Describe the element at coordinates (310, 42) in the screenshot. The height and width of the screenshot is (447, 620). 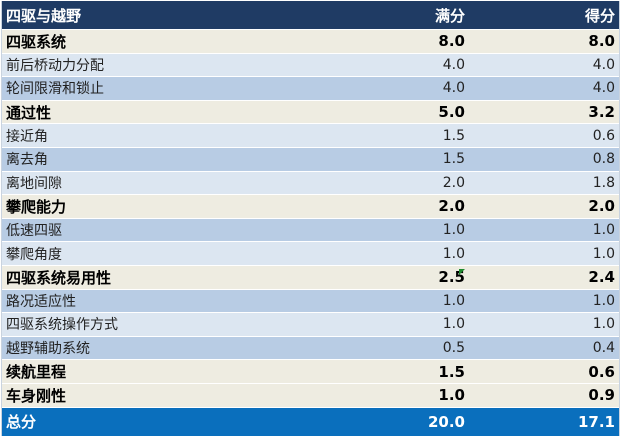
I see `table-row: 四驱系统 8.0 8.0` at that location.